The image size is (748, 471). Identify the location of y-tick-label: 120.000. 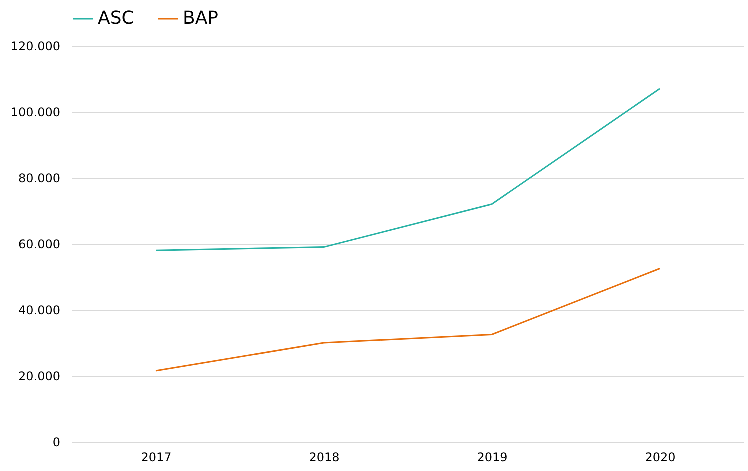
(35, 47).